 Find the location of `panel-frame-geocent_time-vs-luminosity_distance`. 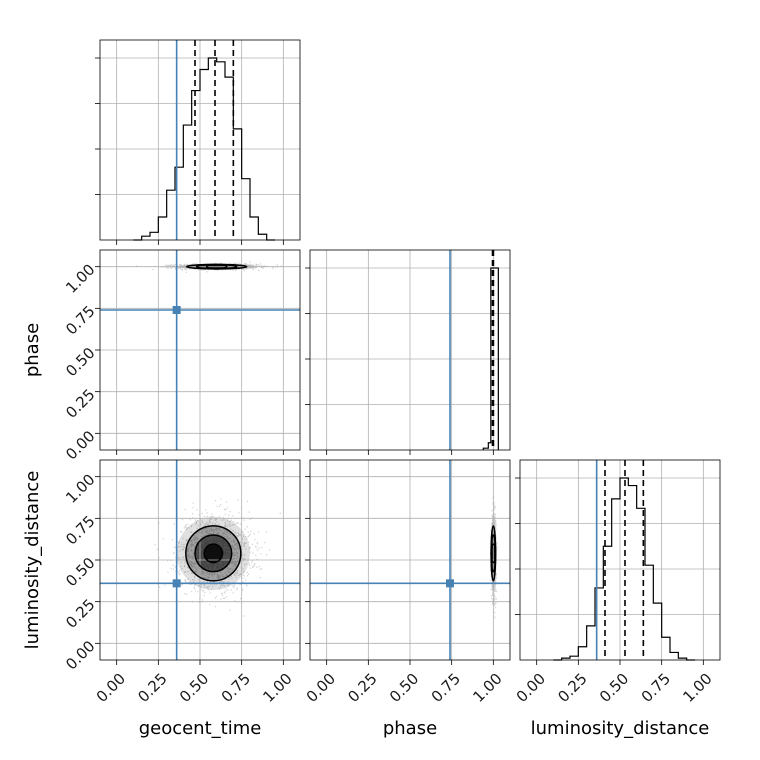

panel-frame-geocent_time-vs-luminosity_distance is located at coordinates (200, 560).